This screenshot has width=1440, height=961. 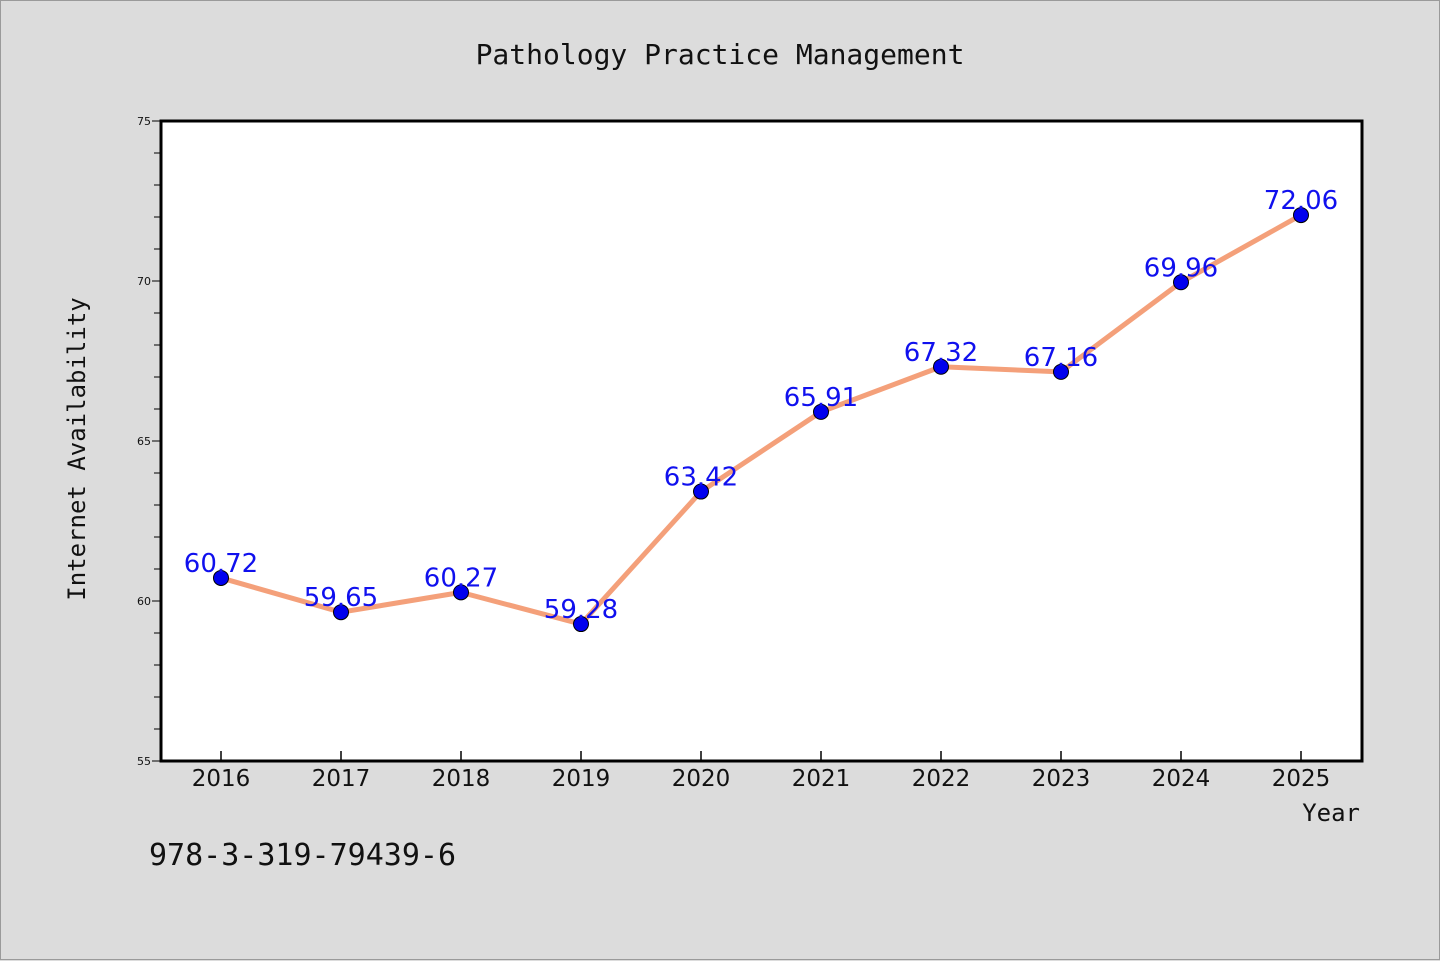 I want to click on y-axis: 55 60 65 70 75, so click(x=149, y=441).